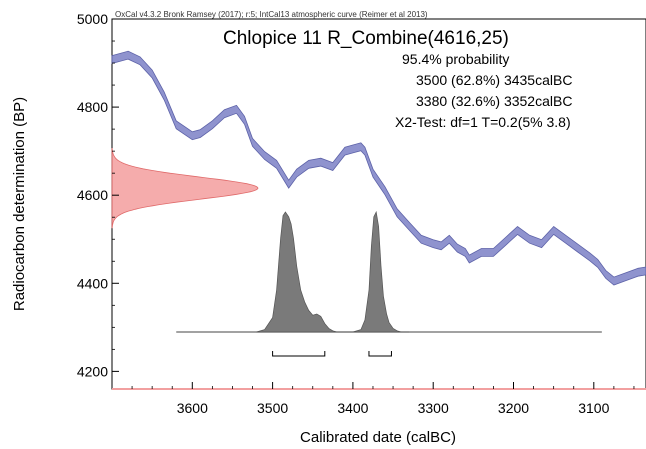 This screenshot has height=449, width=646. What do you see at coordinates (333, 271) in the screenshot?
I see `calibrated-date-distribution` at bounding box center [333, 271].